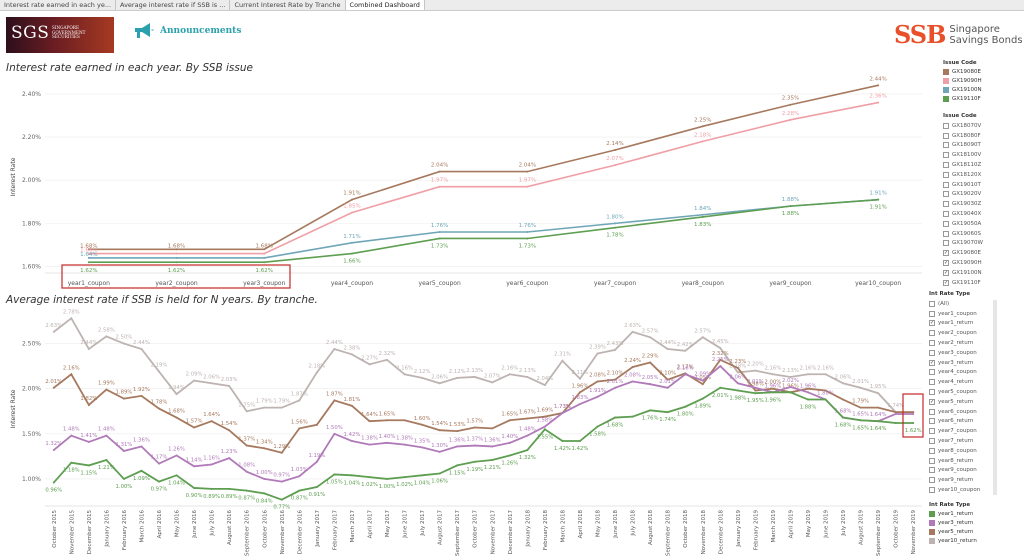  I want to click on filter-item: GX18070V, so click(963, 126).